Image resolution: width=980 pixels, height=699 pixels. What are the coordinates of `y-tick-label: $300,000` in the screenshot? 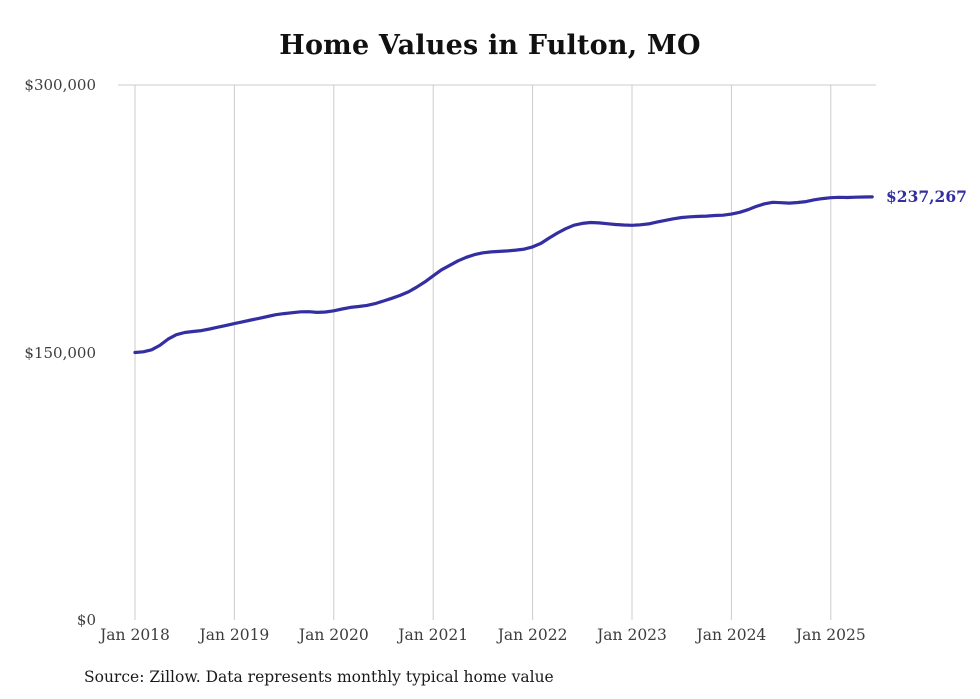 It's located at (60, 85).